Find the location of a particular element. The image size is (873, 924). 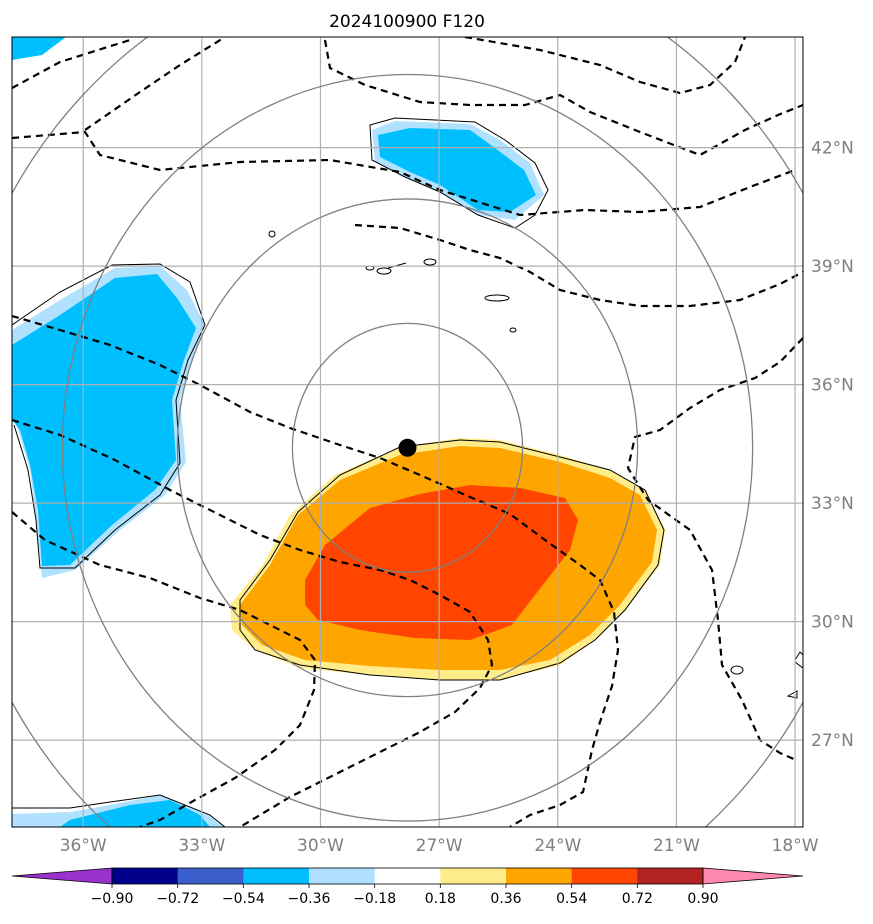

colorbar-tick-label: 0.54 is located at coordinates (571, 899).